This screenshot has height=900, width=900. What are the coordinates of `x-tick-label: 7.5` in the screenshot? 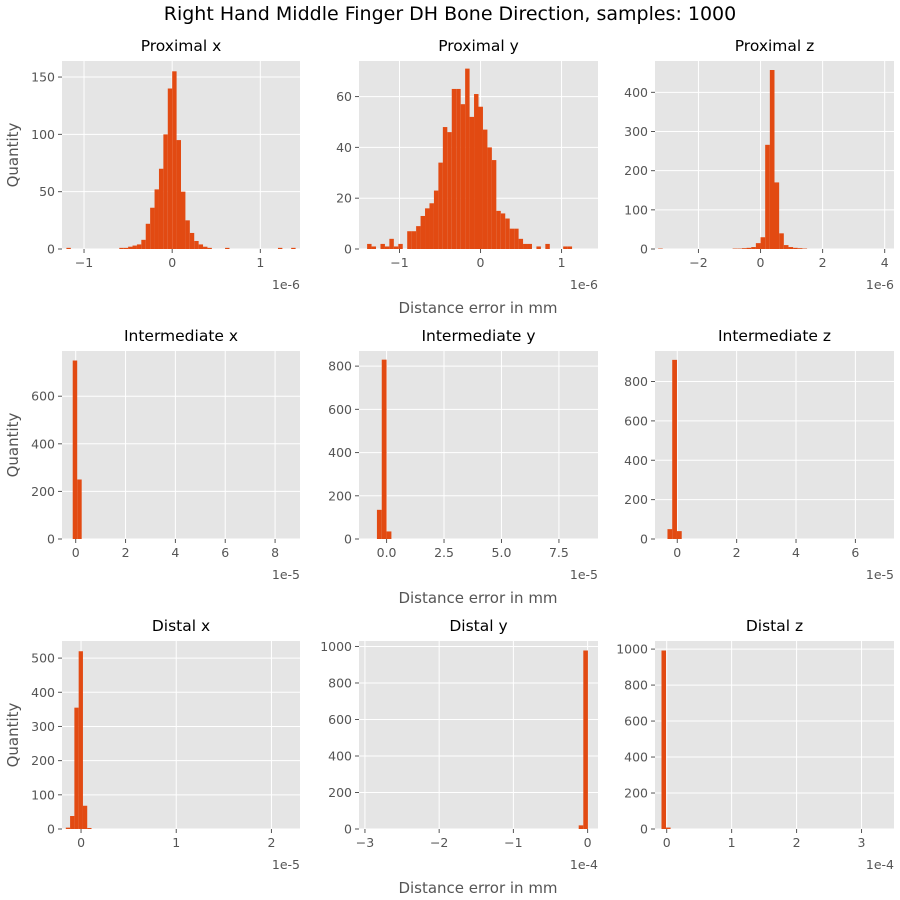 It's located at (559, 552).